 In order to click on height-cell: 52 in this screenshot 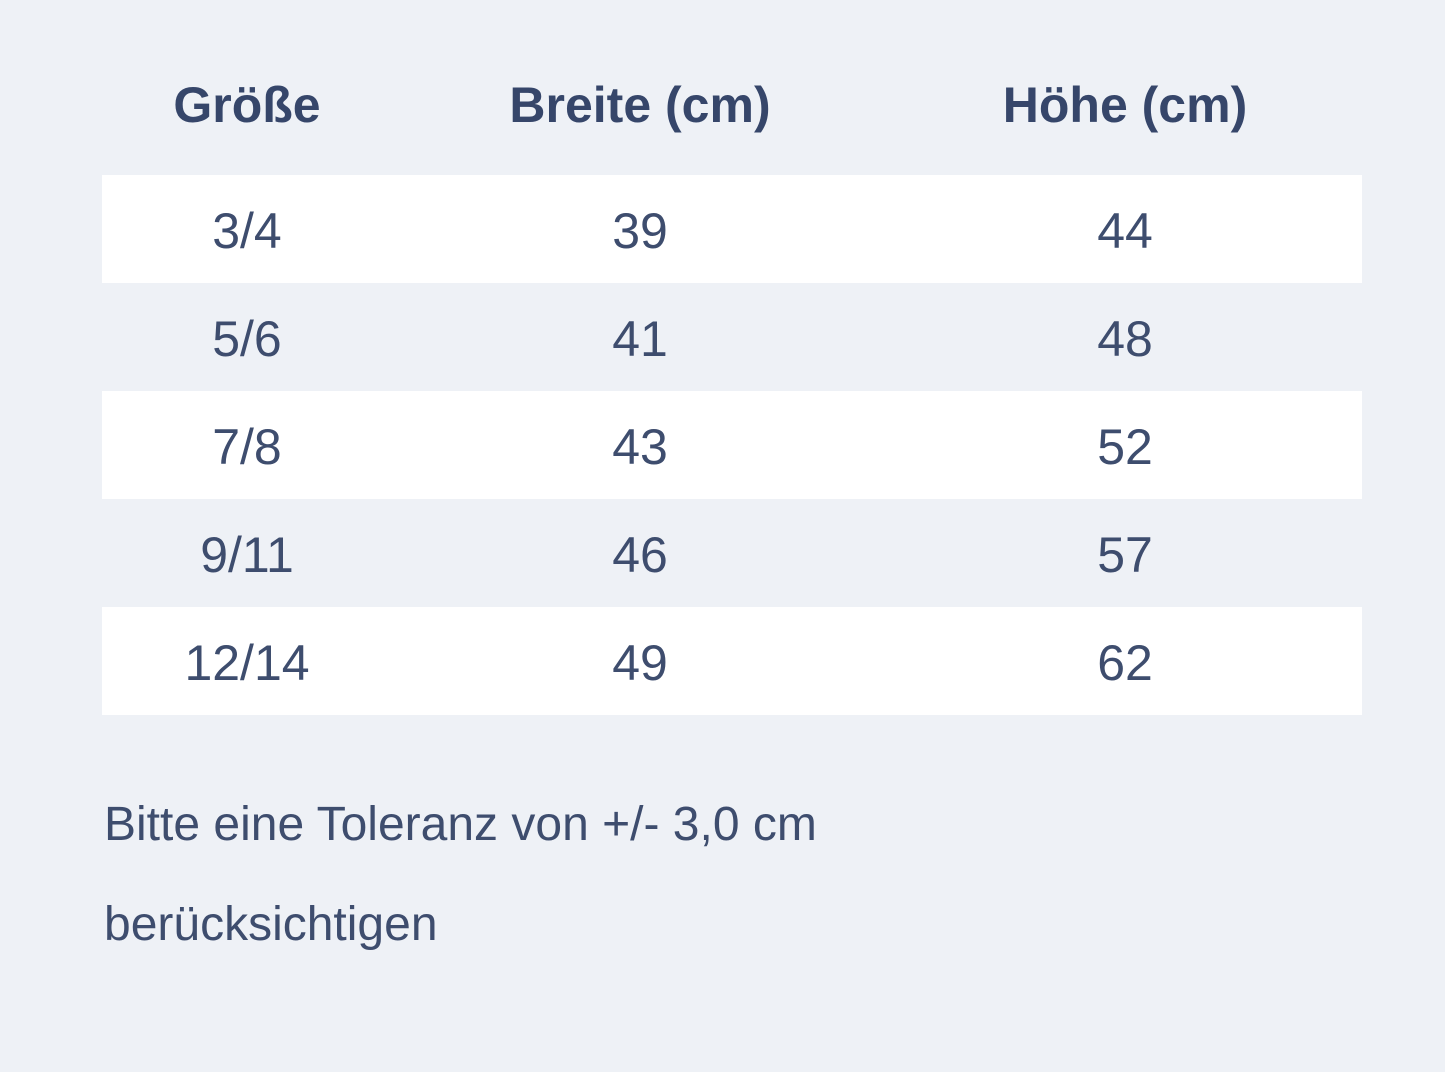, I will do `click(1125, 447)`.